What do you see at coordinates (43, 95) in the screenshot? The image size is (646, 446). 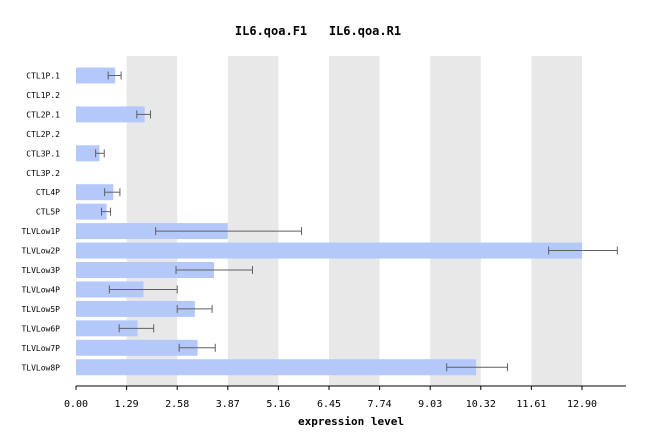 I see `category-label: CTL1P.2` at bounding box center [43, 95].